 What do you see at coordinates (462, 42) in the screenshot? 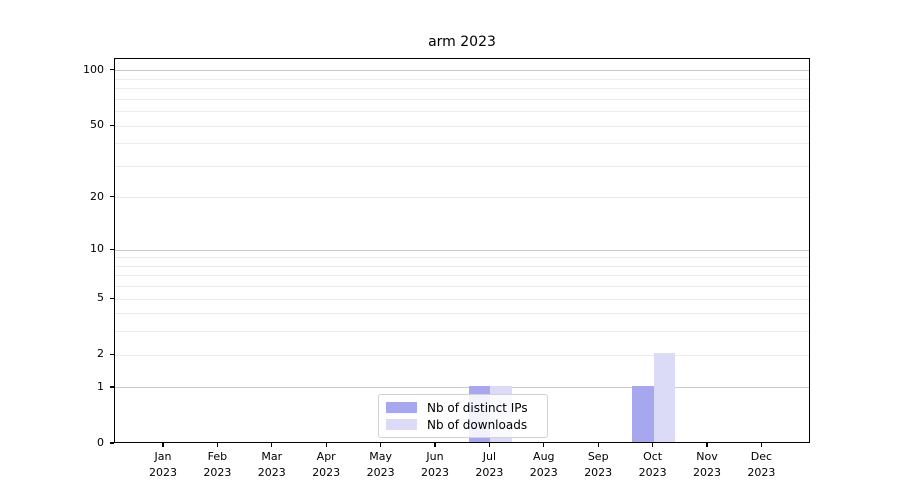
I see `chart-title: arm 2023` at bounding box center [462, 42].